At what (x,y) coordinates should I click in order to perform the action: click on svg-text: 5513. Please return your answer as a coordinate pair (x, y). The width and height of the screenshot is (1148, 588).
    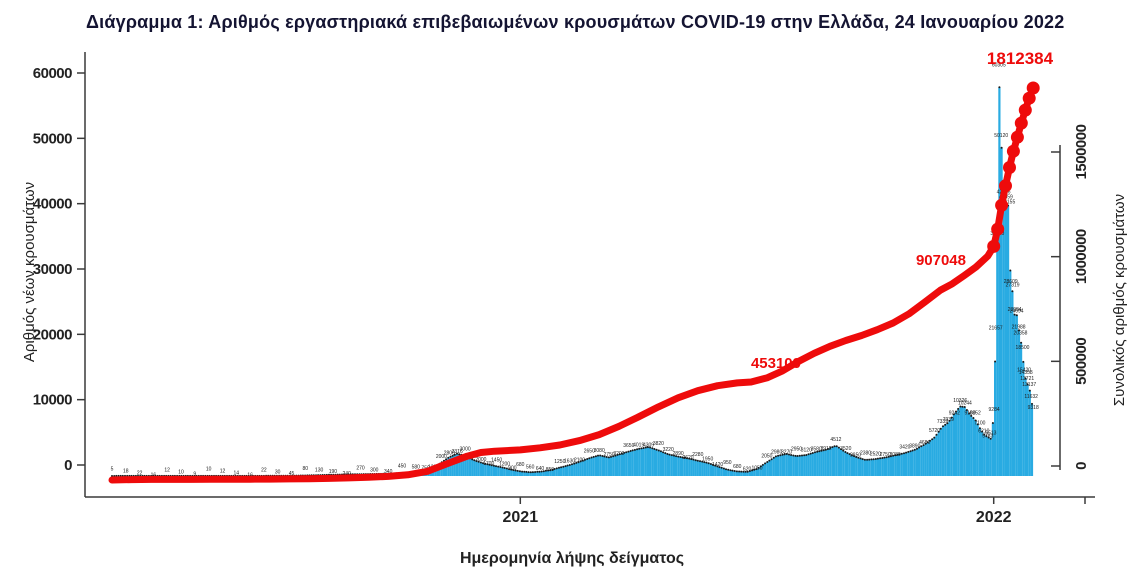
    Looking at the image, I should click on (990, 433).